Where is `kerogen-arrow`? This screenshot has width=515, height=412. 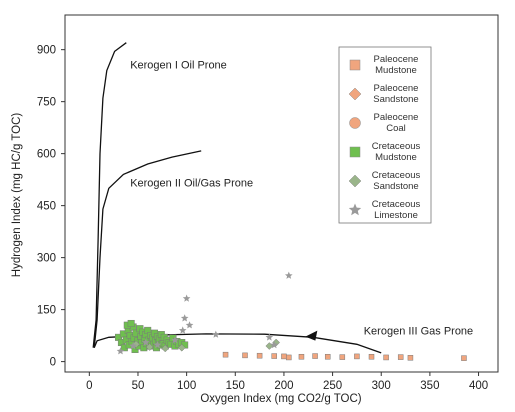 kerogen-arrow is located at coordinates (311, 335).